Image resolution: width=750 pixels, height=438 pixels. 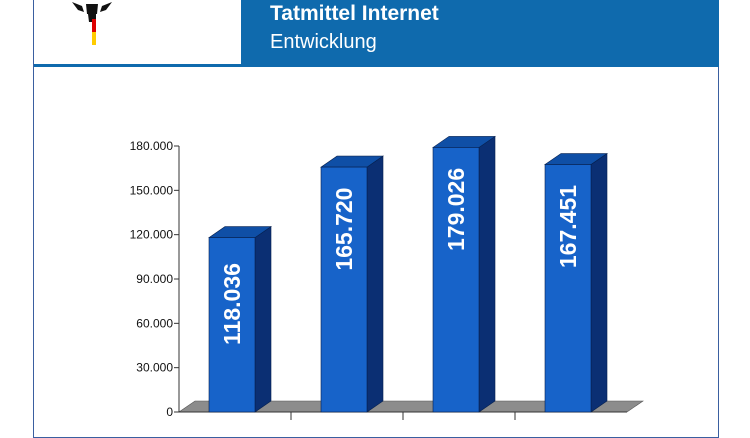 I want to click on bar-data-label: 165.720, so click(x=344, y=229).